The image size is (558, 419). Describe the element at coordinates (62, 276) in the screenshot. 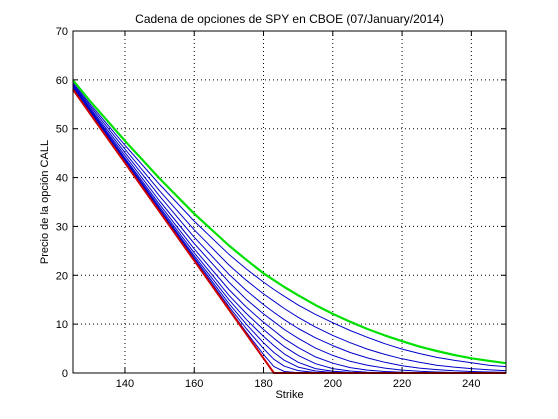

I see `y-tick-label: 20` at that location.